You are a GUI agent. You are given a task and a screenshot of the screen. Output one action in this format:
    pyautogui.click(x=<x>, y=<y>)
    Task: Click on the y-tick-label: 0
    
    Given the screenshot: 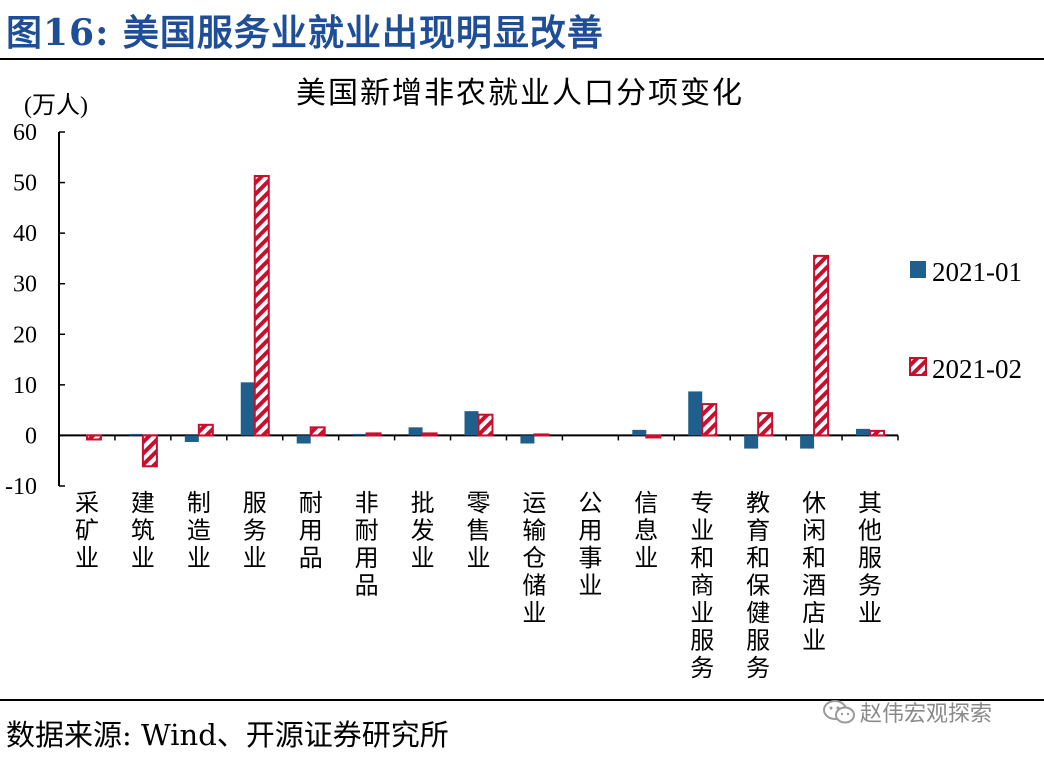 What is the action you would take?
    pyautogui.click(x=31, y=436)
    